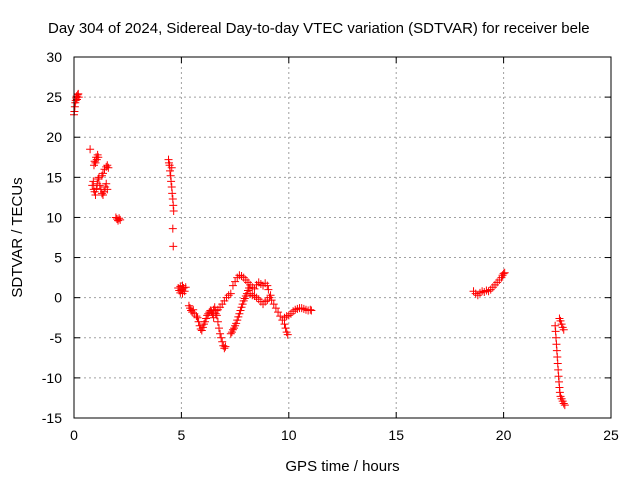  What do you see at coordinates (289, 435) in the screenshot?
I see `x-tick-label: 10` at bounding box center [289, 435].